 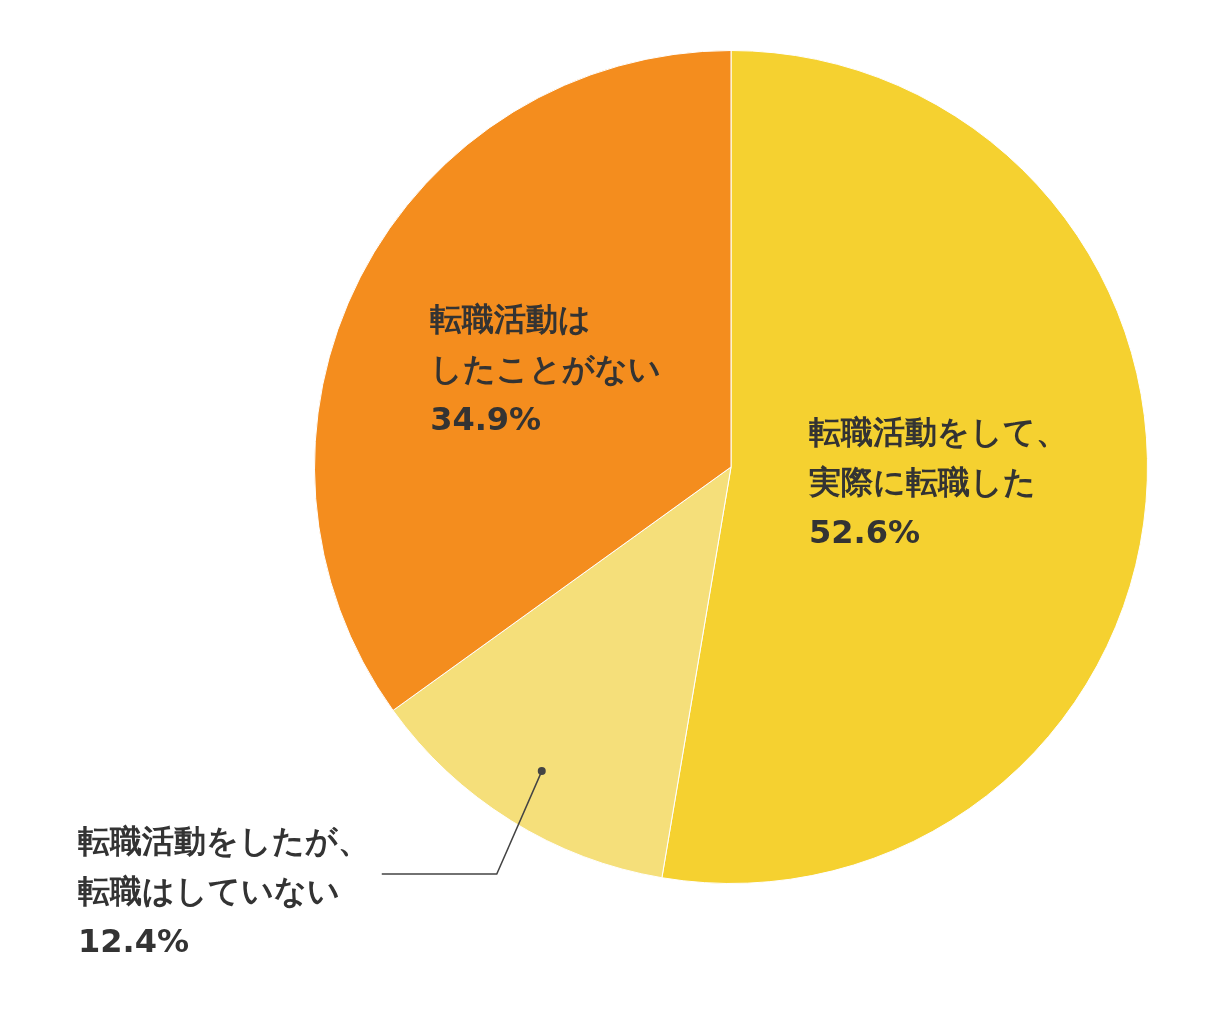 What do you see at coordinates (546, 344) in the screenshot?
I see `slice-label: 転職活動はしたことがない` at bounding box center [546, 344].